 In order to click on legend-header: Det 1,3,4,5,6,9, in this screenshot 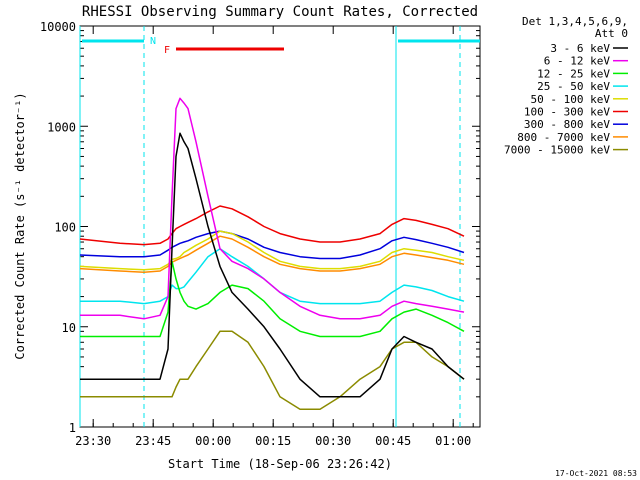, I will do `click(575, 21)`.